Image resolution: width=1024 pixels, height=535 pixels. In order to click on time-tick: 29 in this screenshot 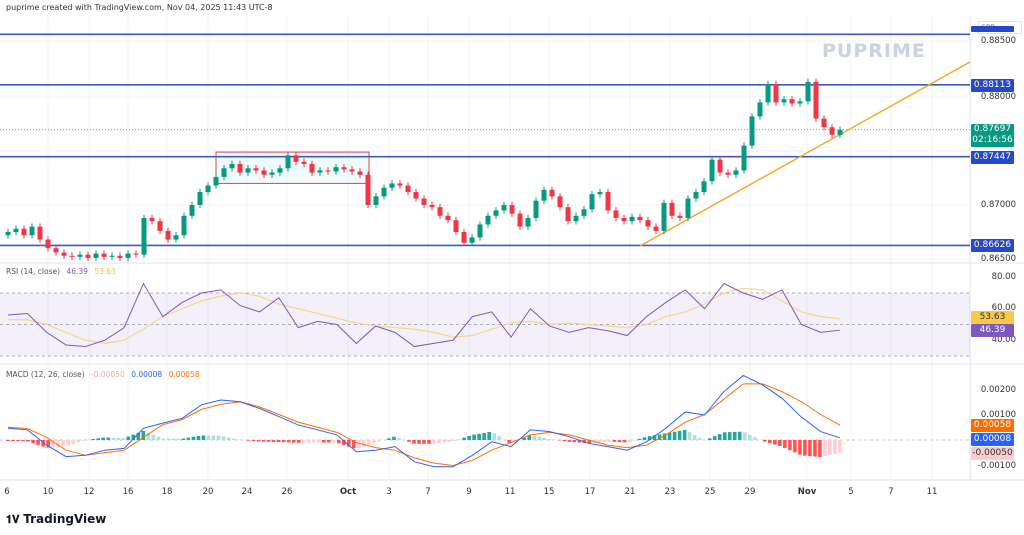, I will do `click(750, 492)`.